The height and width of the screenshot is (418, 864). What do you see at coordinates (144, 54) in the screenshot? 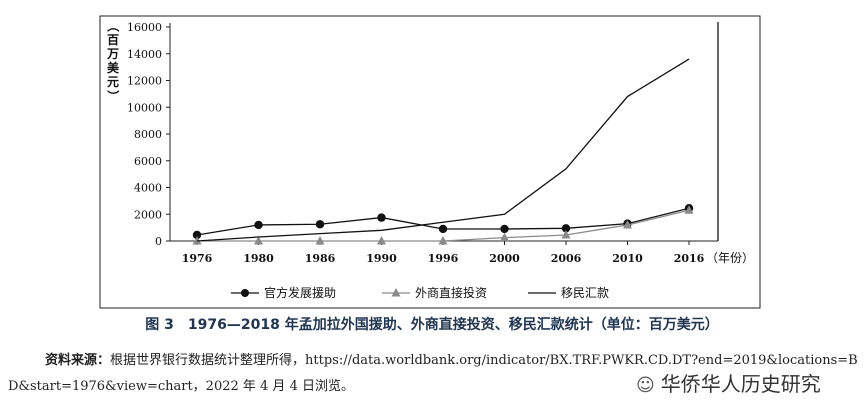
I see `y-tick-label: 14000` at bounding box center [144, 54].